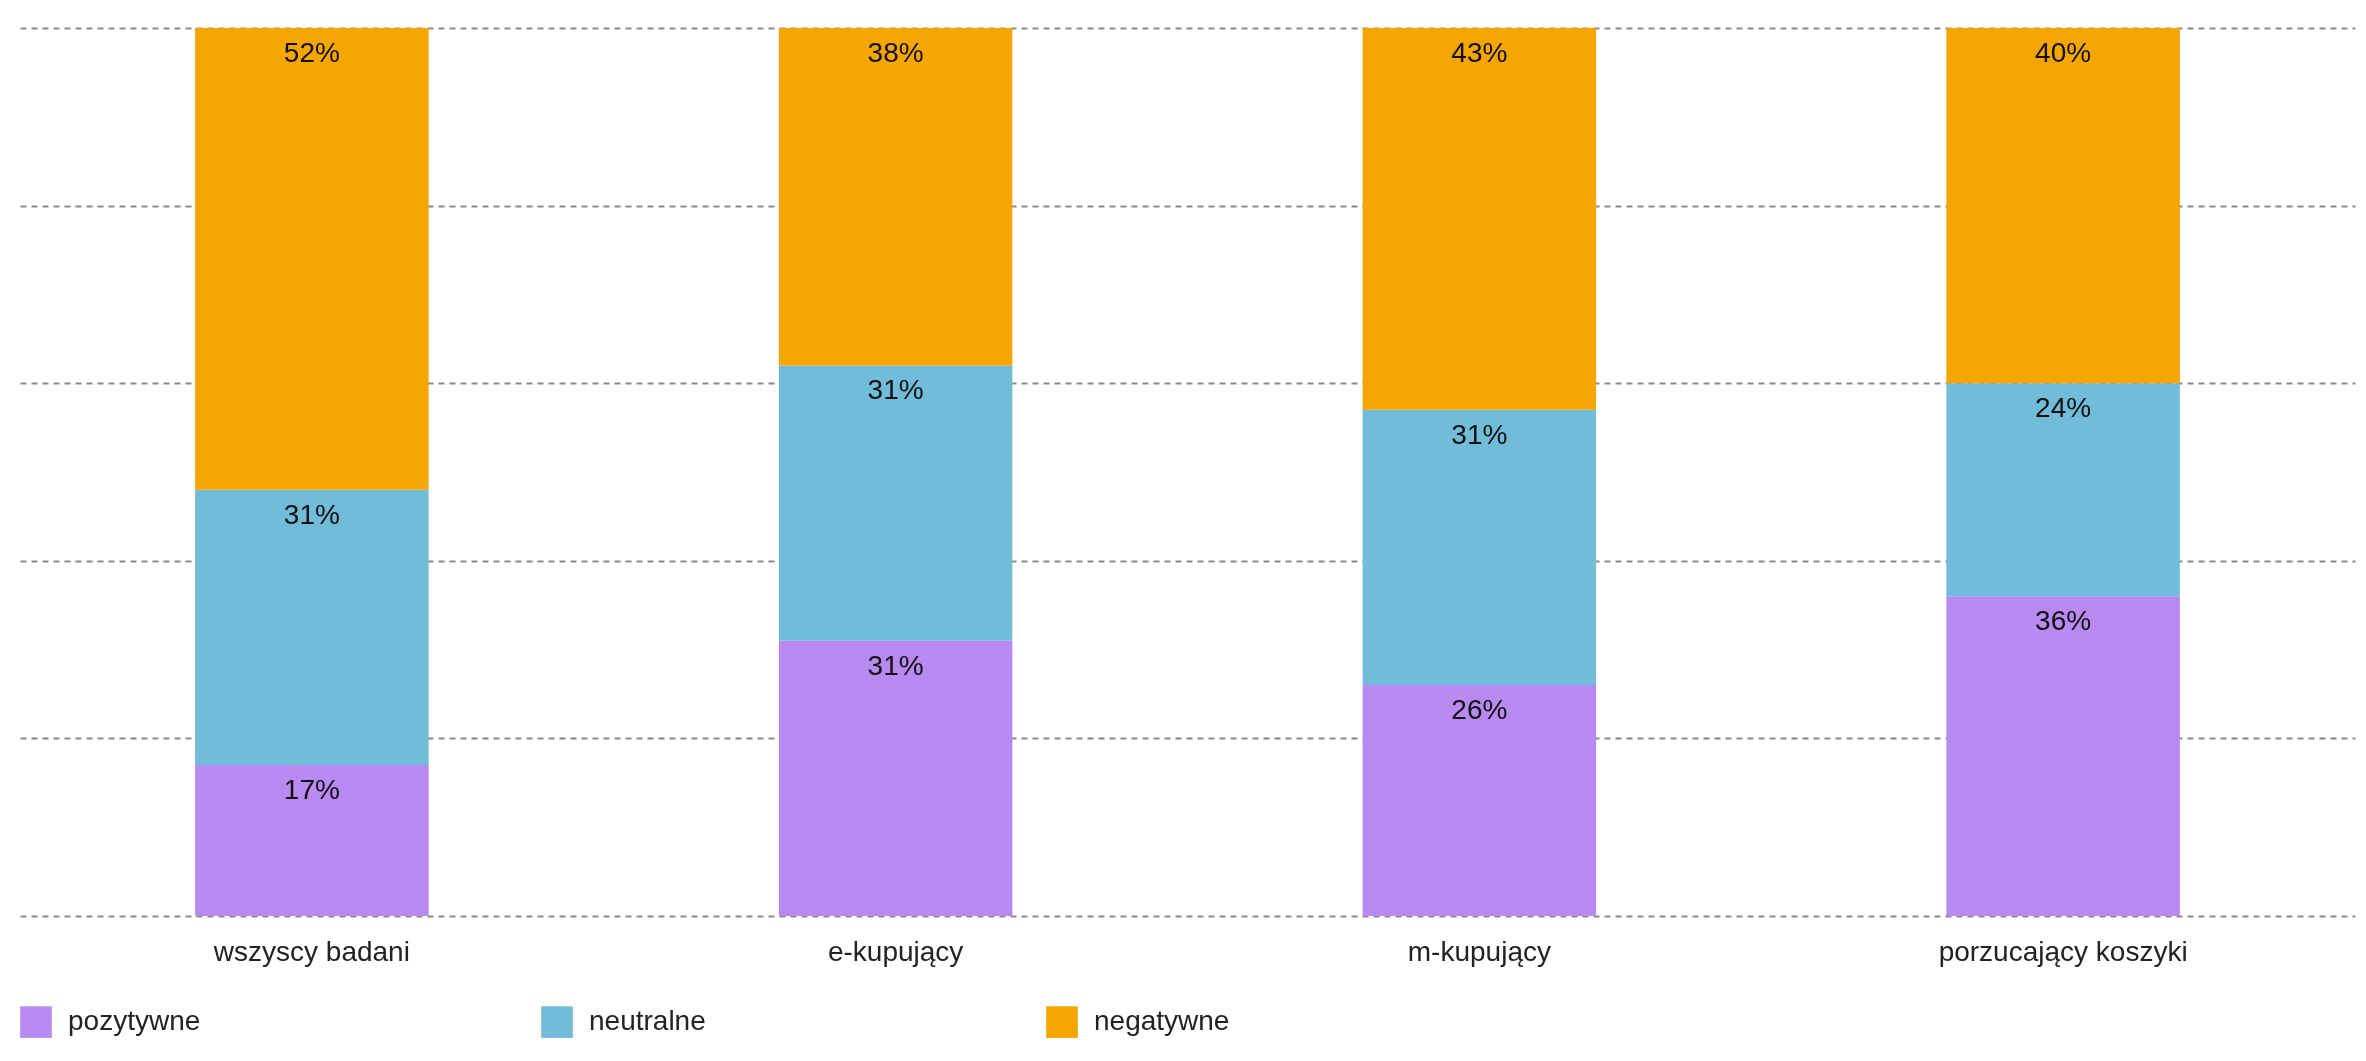 This screenshot has width=2366, height=1061. Describe the element at coordinates (134, 1021) in the screenshot. I see `legend-label: pozytywne` at that location.